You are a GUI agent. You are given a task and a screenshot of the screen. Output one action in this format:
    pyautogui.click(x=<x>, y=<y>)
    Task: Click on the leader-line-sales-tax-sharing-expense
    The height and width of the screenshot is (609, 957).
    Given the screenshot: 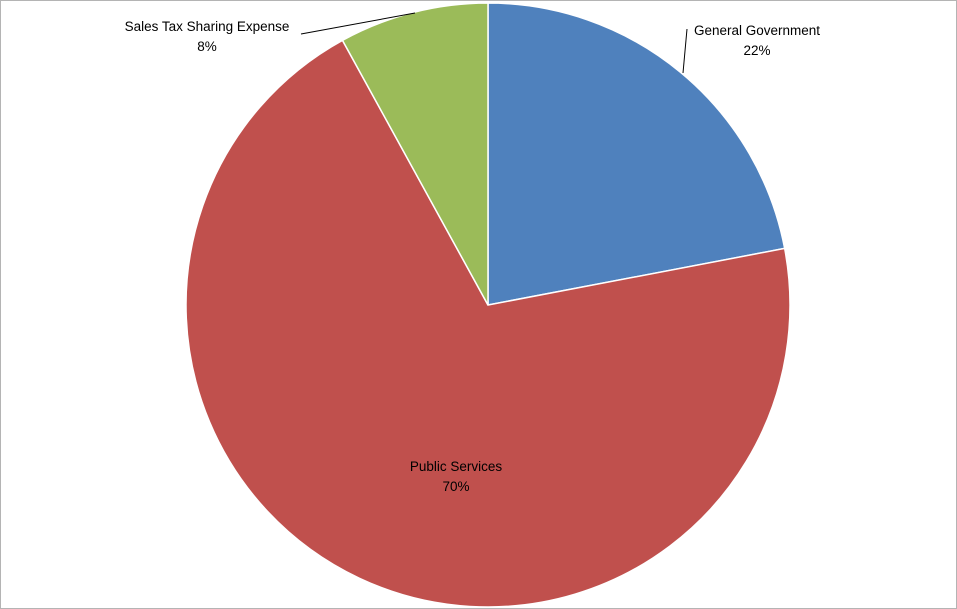 What is the action you would take?
    pyautogui.click(x=358, y=23)
    